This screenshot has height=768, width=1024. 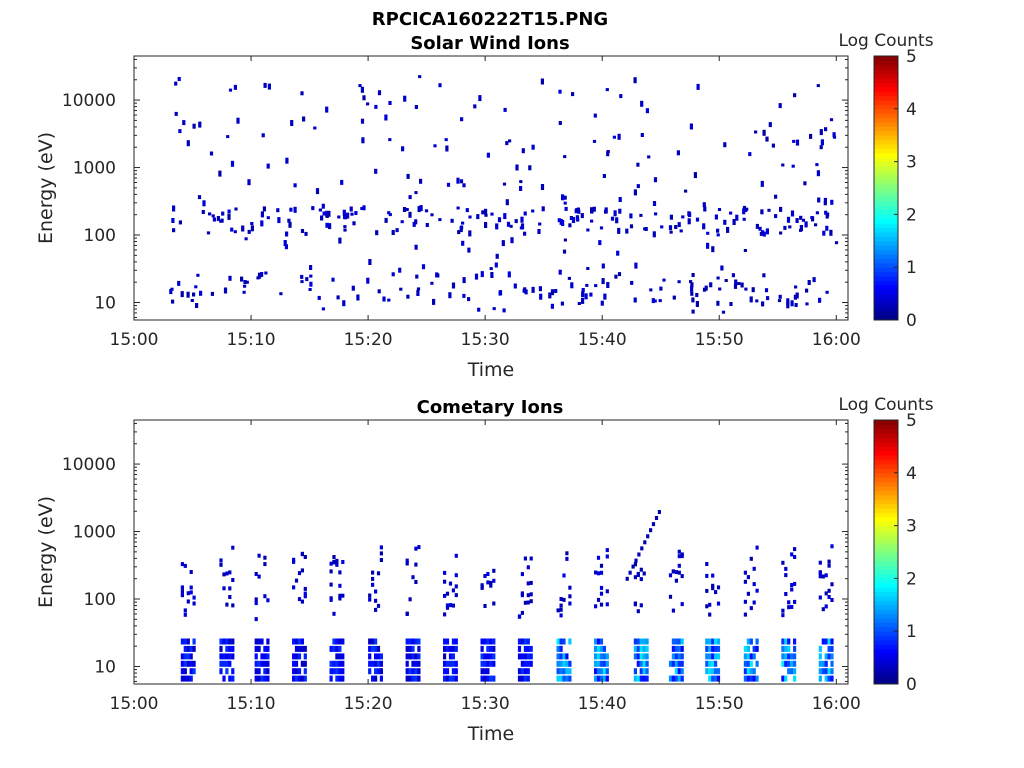 What do you see at coordinates (490, 19) in the screenshot?
I see `figure-title: RPCICA160222T15.PNG` at bounding box center [490, 19].